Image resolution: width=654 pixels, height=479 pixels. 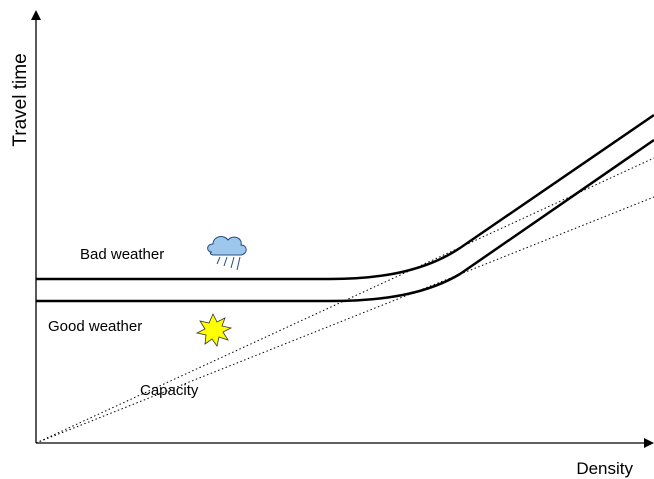 I want to click on y-axis-label: Travel time, so click(x=20, y=99).